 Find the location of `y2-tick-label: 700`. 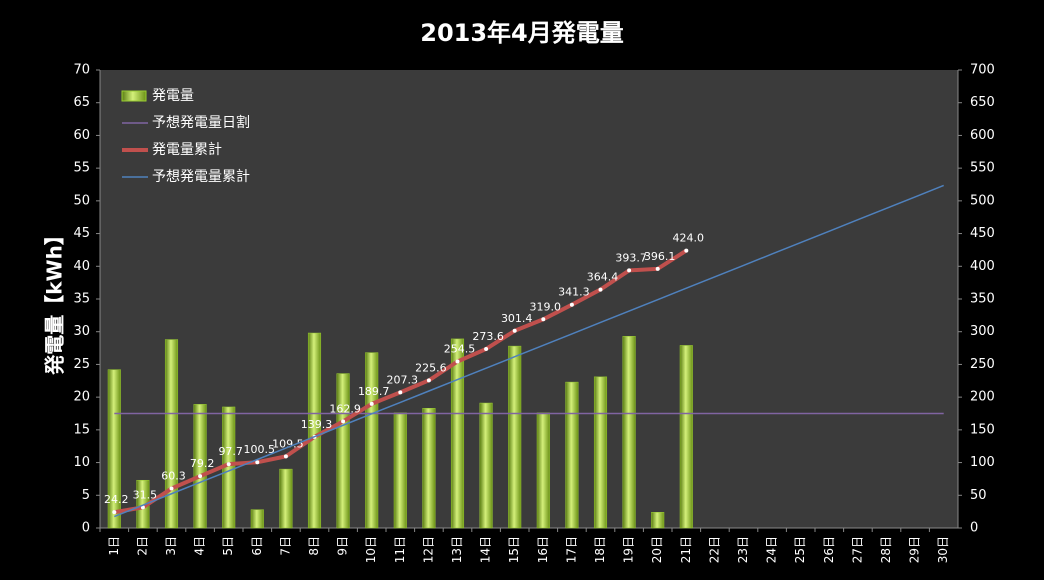

y2-tick-label: 700 is located at coordinates (982, 70).